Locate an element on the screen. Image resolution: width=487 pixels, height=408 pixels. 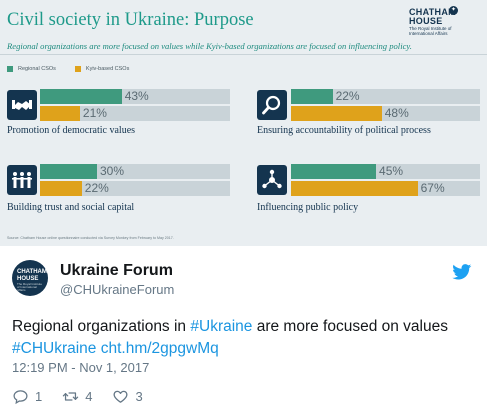
retweet-icon is located at coordinates (71, 396).